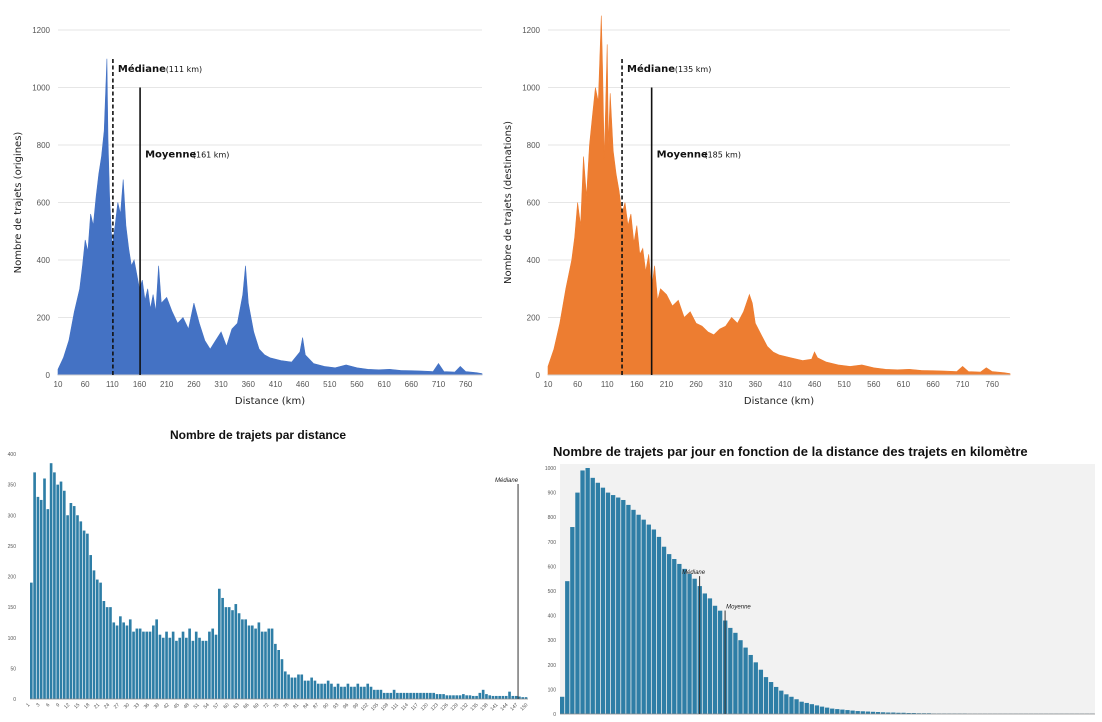 The width and height of the screenshot is (1102, 722). I want to click on x-tick-label: 460, so click(303, 384).